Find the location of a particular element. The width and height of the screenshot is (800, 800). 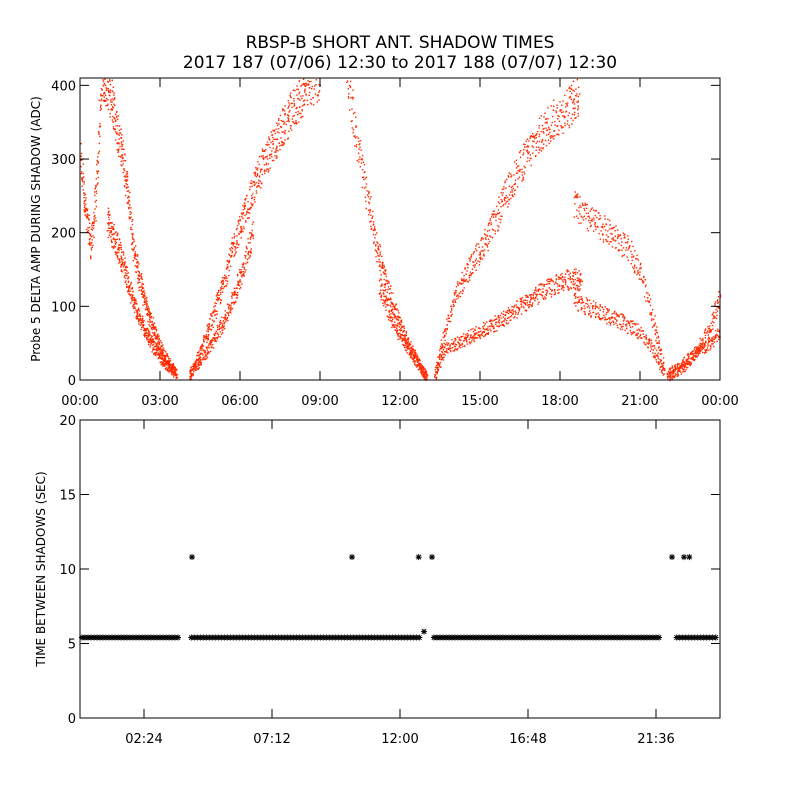

amplitude-y-axis-label: Probe 5 DELTA AMP DURING SHADOW (ADC) is located at coordinates (36, 229).